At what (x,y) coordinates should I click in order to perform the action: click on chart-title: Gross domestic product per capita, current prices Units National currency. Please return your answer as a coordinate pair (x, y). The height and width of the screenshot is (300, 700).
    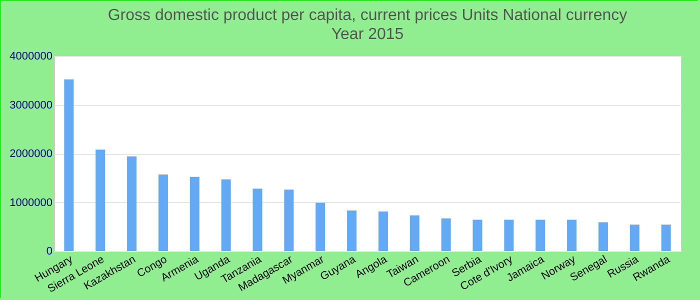
    Looking at the image, I should click on (368, 15).